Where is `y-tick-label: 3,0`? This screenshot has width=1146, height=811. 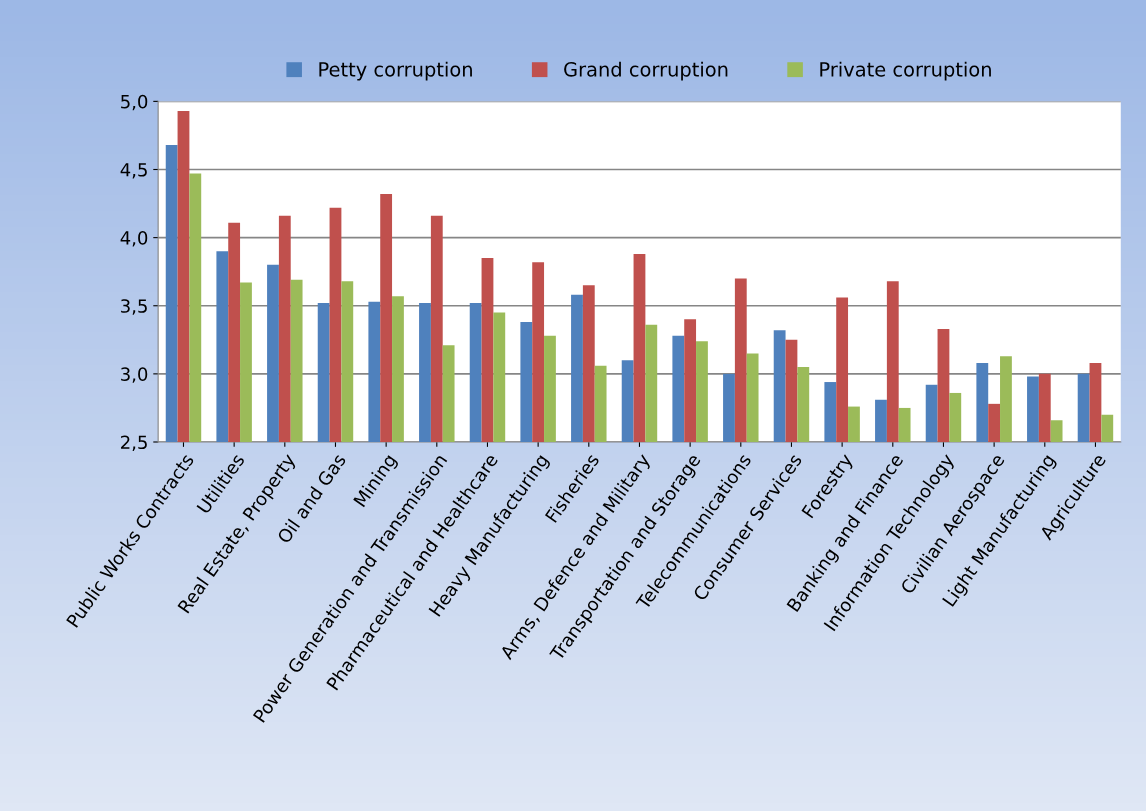 y-tick-label: 3,0 is located at coordinates (134, 375).